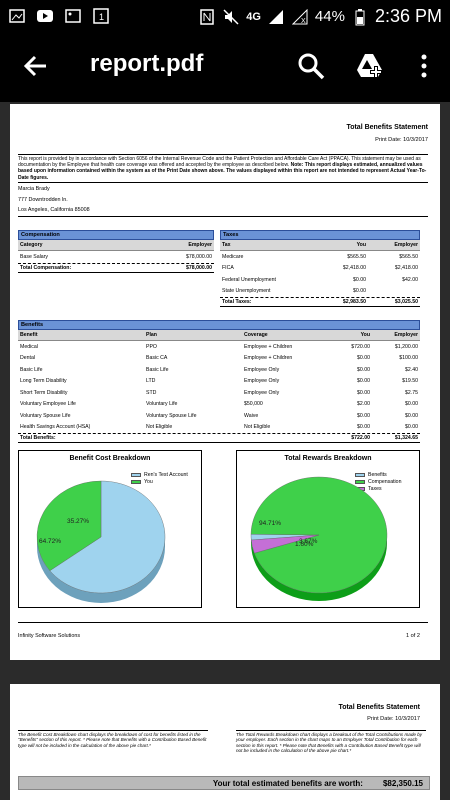 This screenshot has width=450, height=800. I want to click on cell: $100.00, so click(408, 358).